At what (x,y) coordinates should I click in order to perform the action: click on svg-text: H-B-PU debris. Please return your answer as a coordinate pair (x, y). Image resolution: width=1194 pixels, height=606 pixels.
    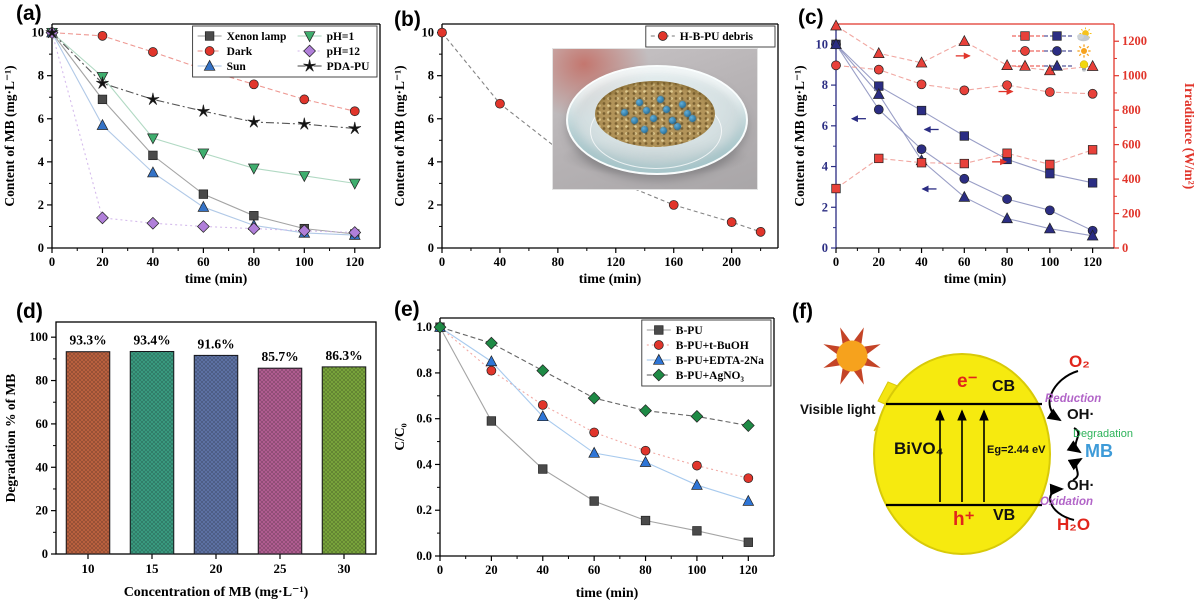
    Looking at the image, I should click on (717, 37).